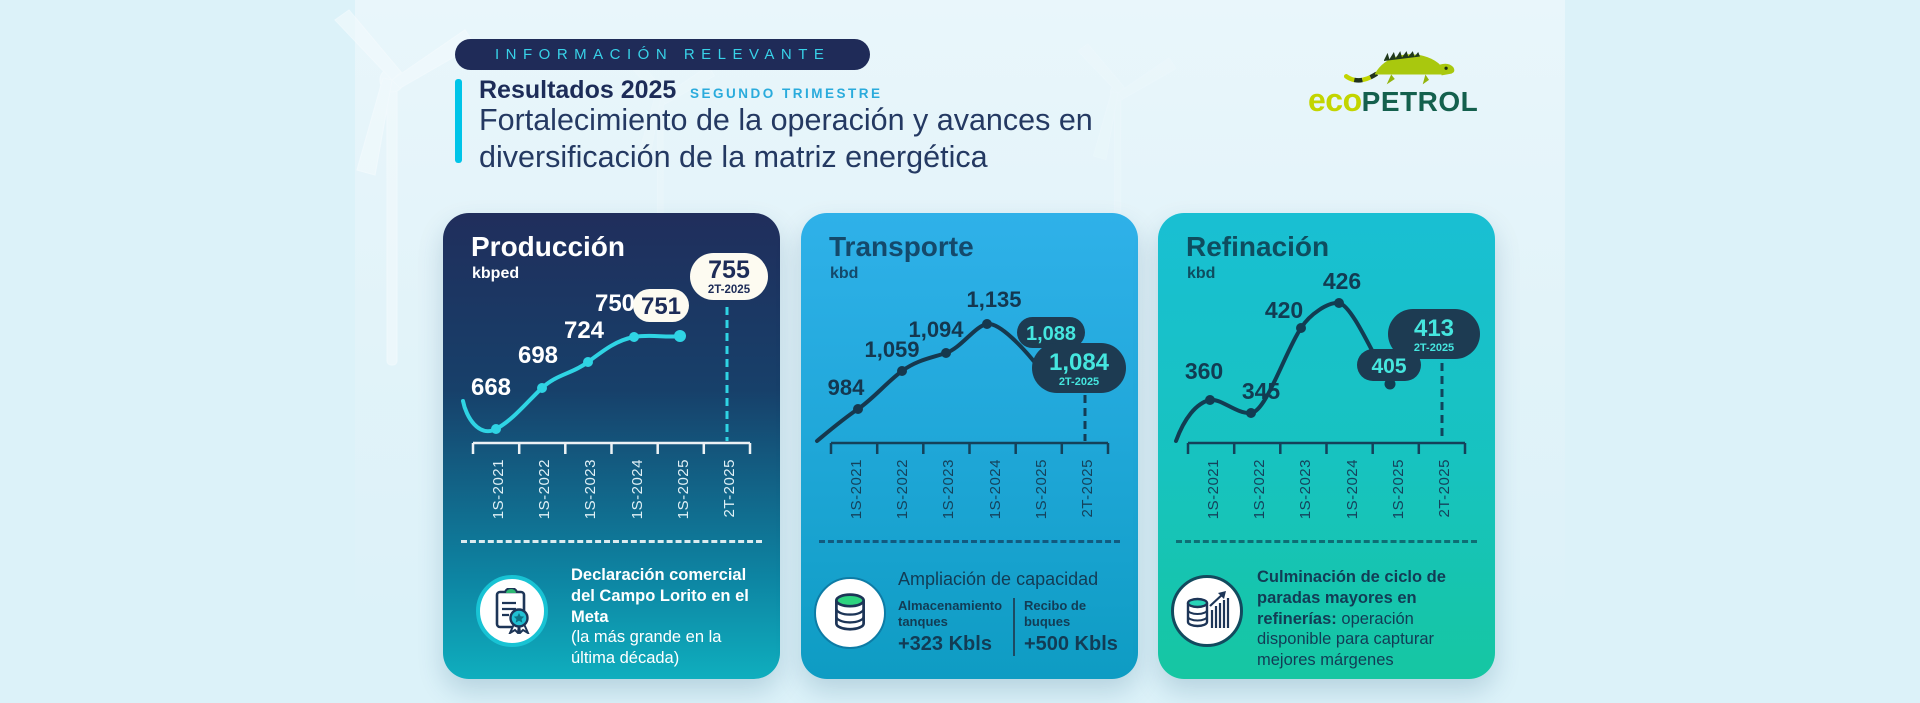 This screenshot has width=1920, height=703. I want to click on point-label: 345, so click(1261, 391).